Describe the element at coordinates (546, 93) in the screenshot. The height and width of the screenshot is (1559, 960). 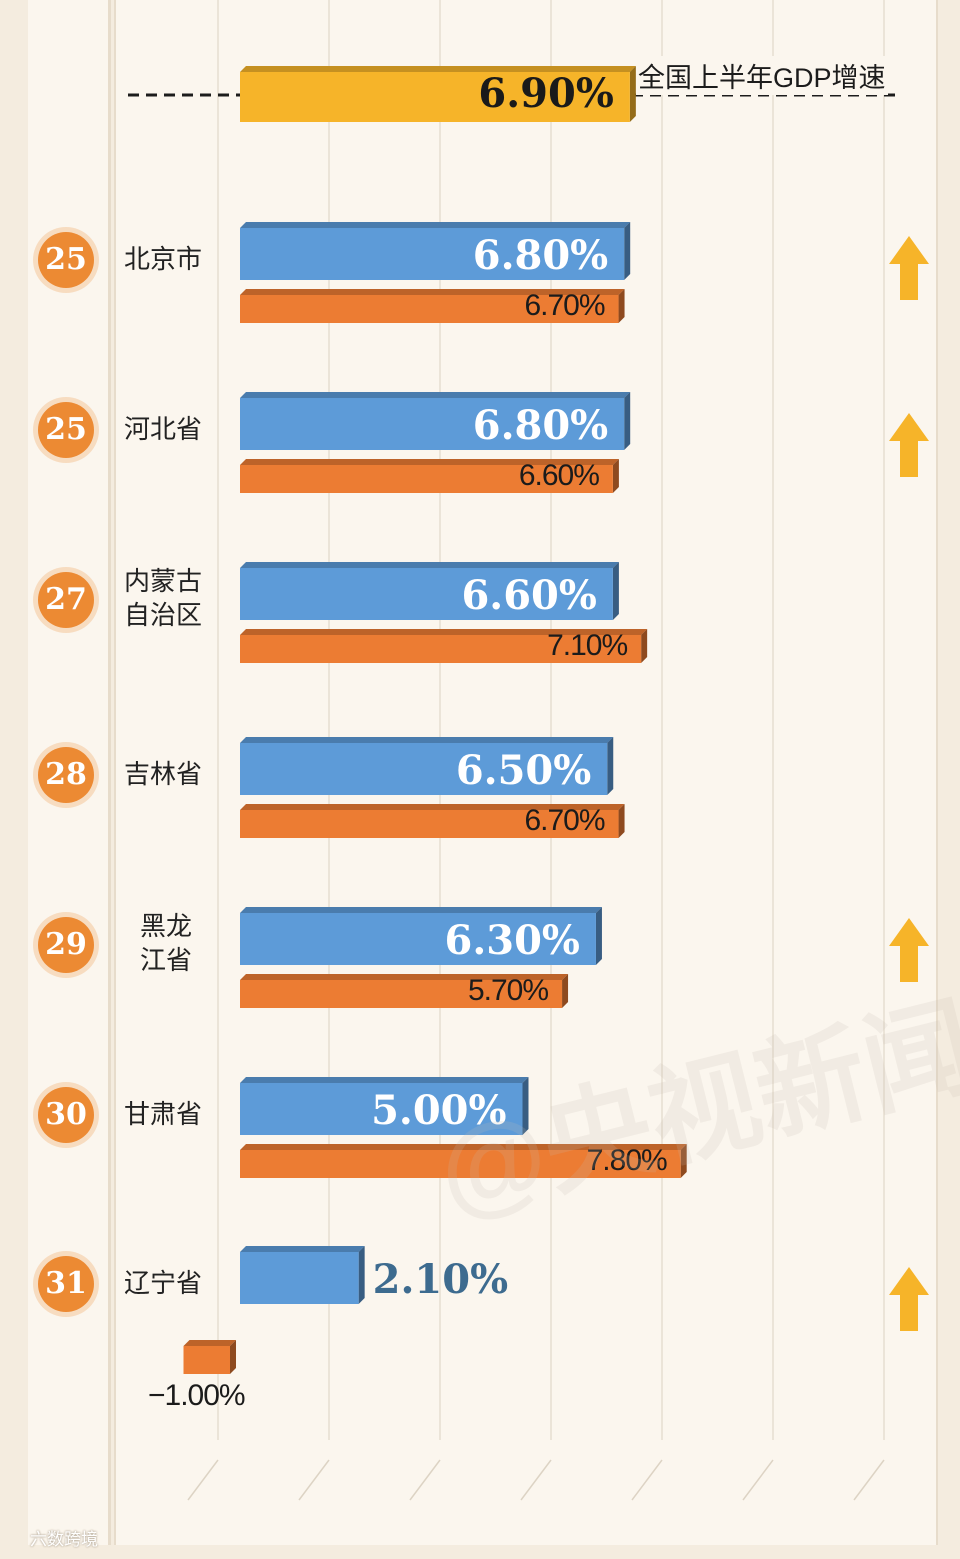
I see `national-bar-value: 6.90%` at that location.